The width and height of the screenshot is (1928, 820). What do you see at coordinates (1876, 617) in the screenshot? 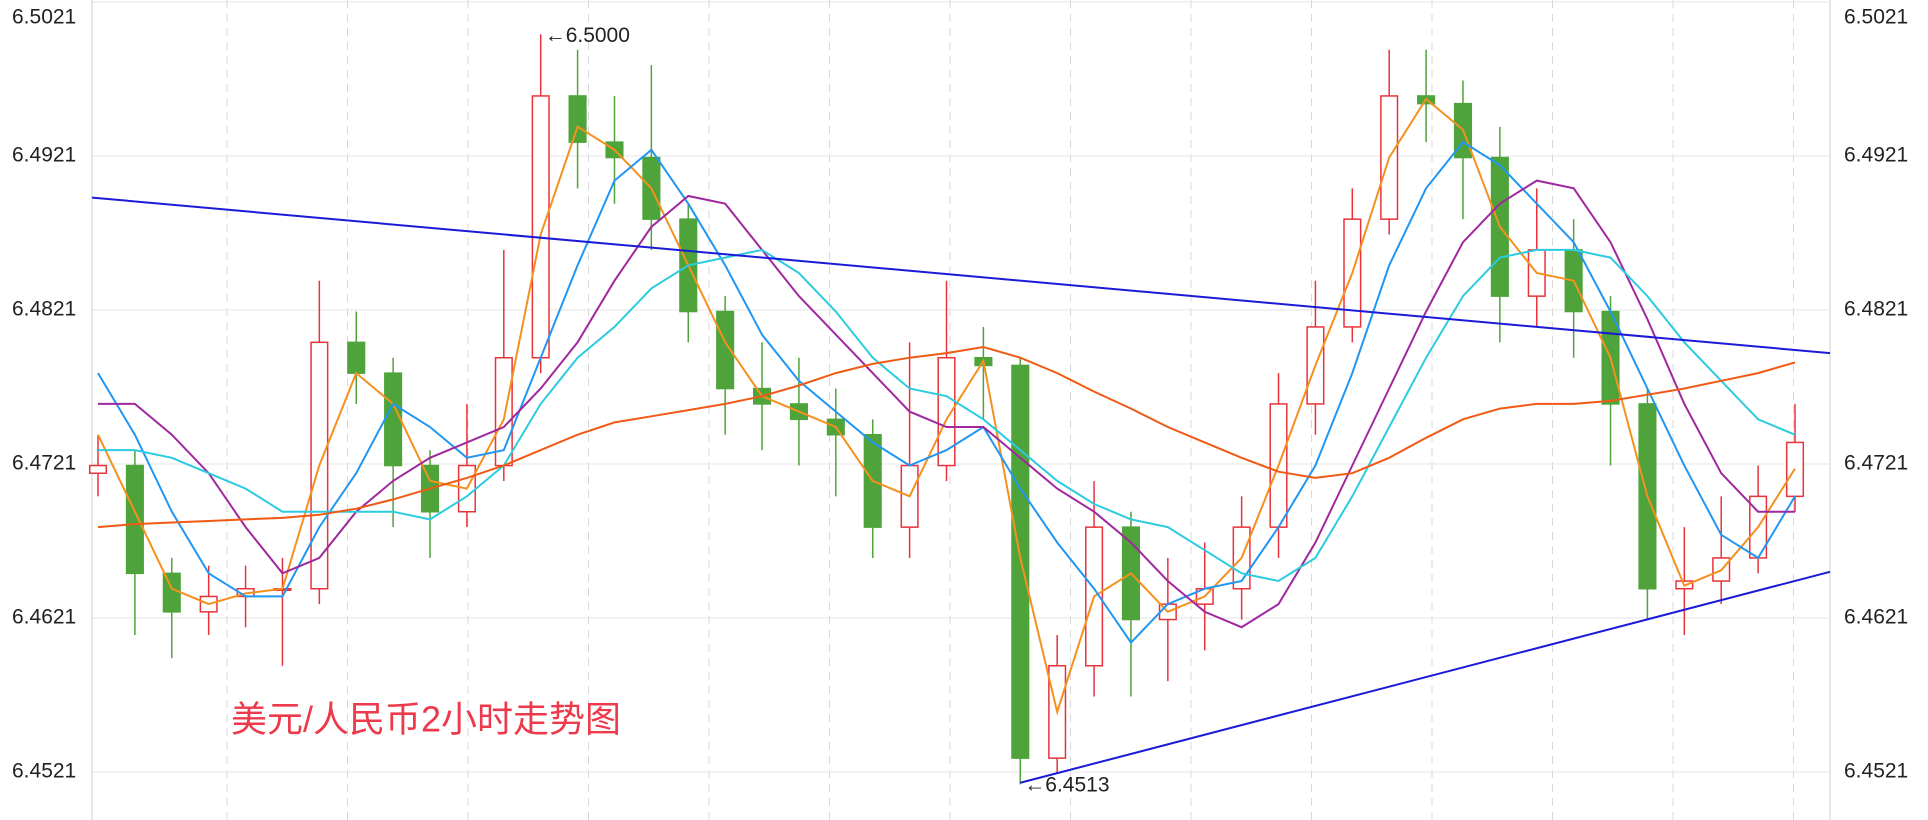
I see `y-tick-label-right: 6.4621` at bounding box center [1876, 617].